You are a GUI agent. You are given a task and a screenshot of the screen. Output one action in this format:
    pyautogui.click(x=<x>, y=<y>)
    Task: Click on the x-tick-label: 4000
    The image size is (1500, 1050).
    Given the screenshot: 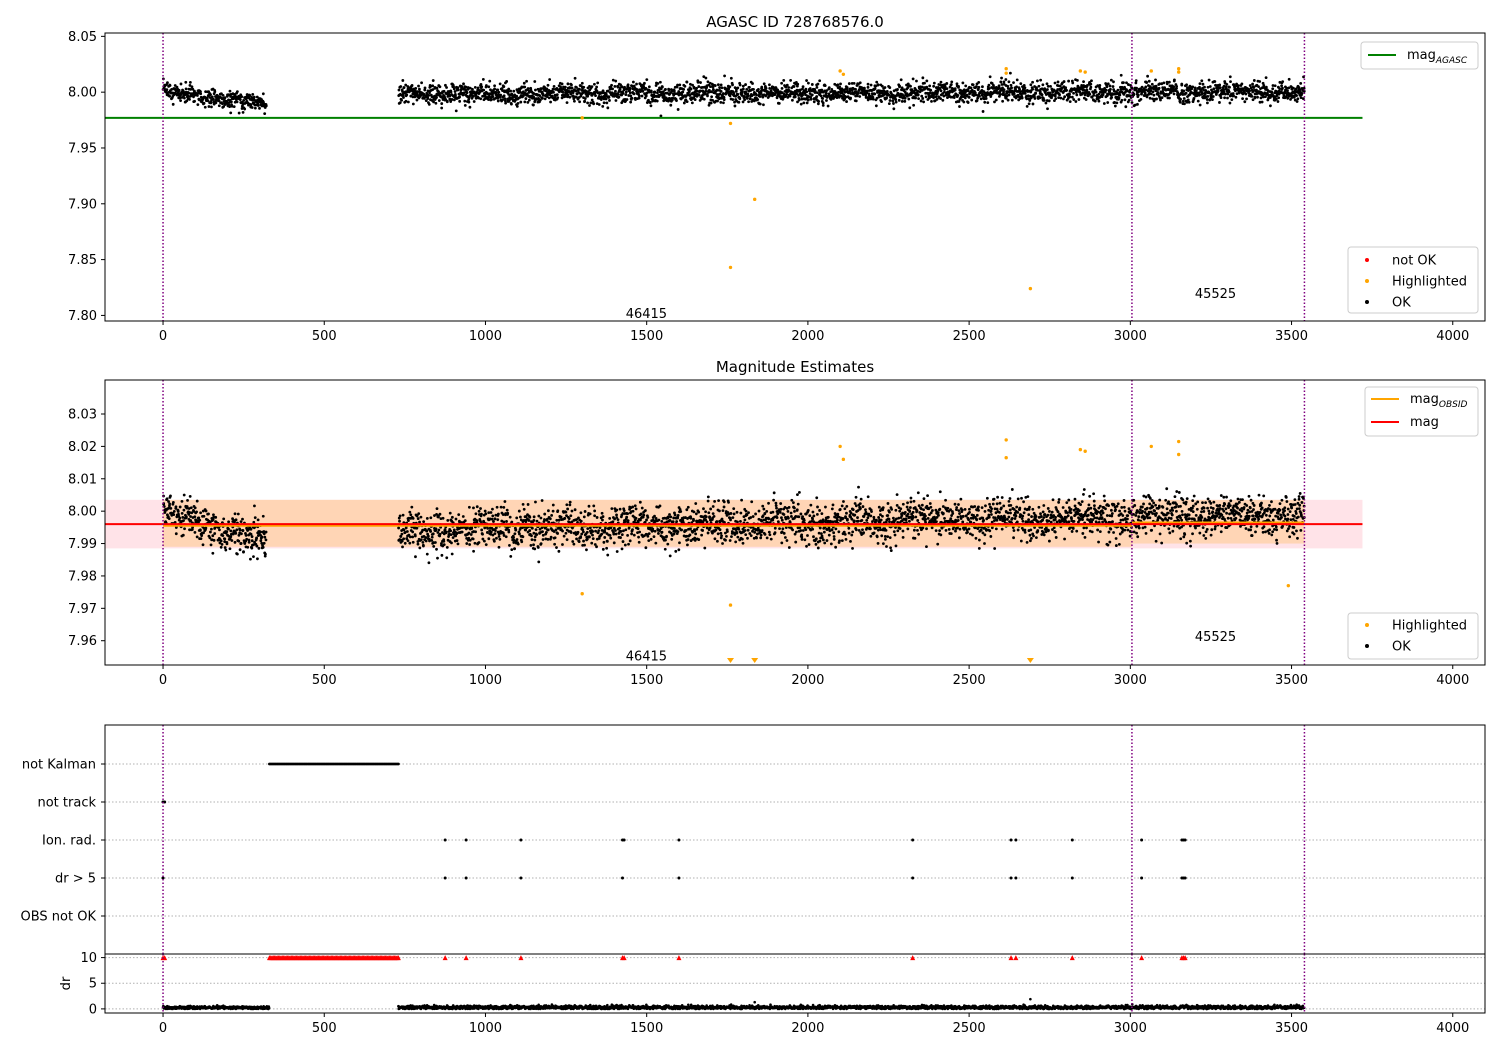 What is the action you would take?
    pyautogui.click(x=1452, y=336)
    